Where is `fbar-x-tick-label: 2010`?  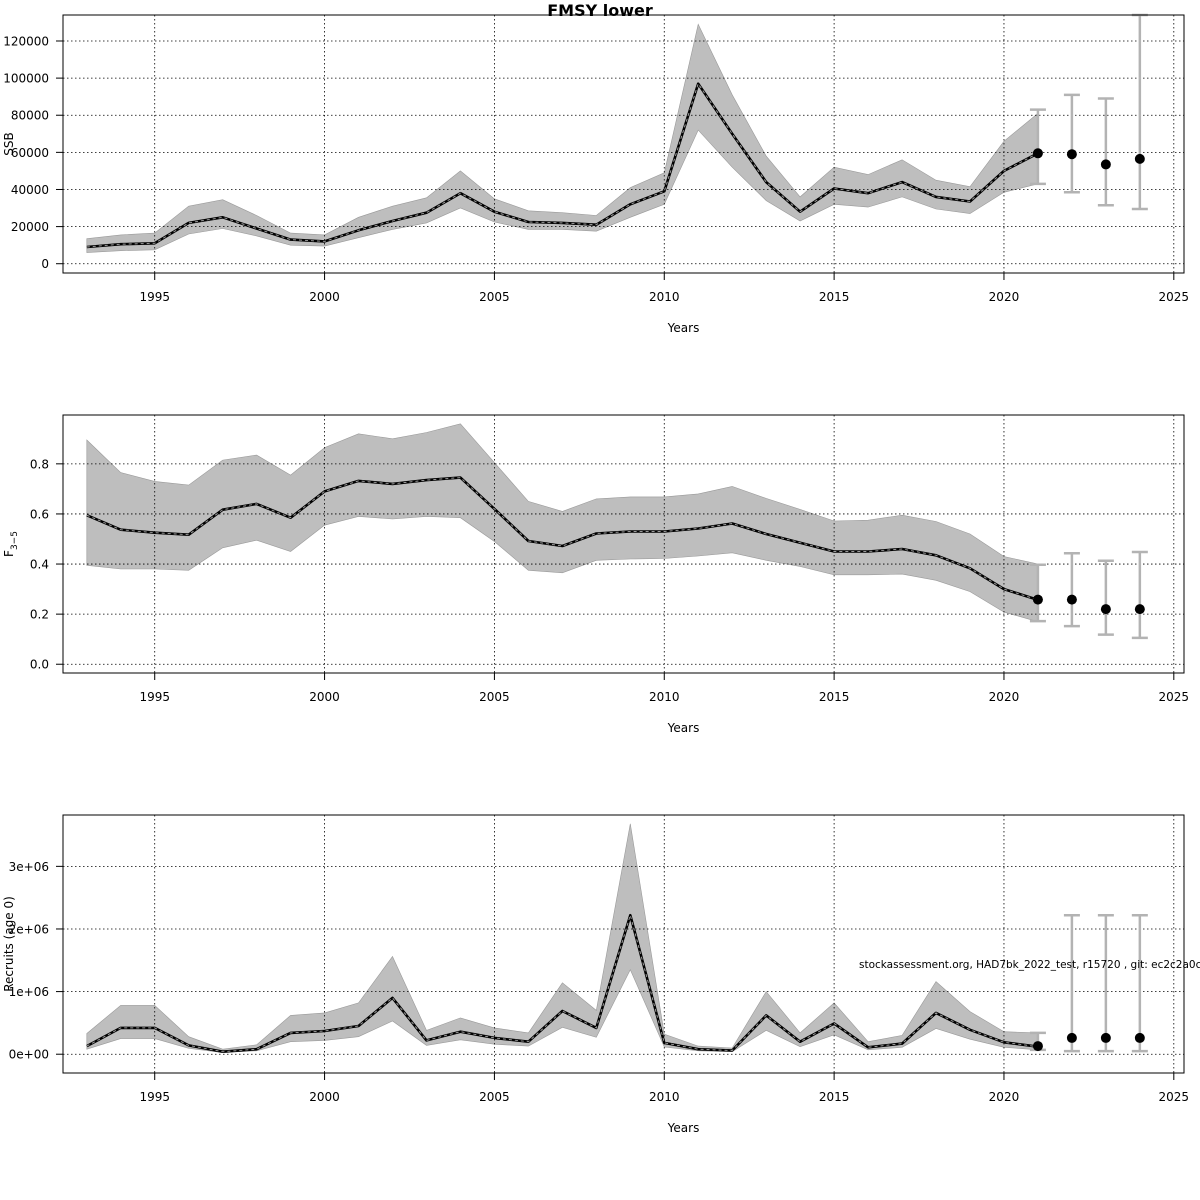
fbar-x-tick-label: 2010 is located at coordinates (664, 697).